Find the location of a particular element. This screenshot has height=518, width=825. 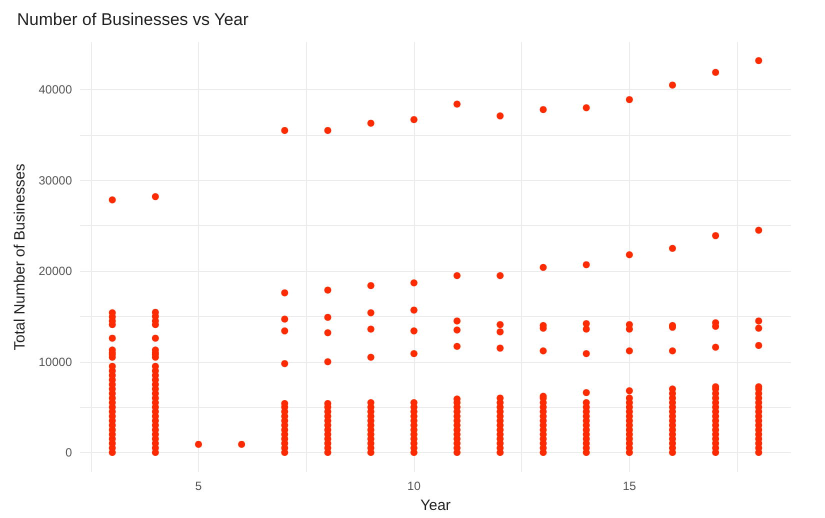

x-tick-label: 10 is located at coordinates (414, 486).